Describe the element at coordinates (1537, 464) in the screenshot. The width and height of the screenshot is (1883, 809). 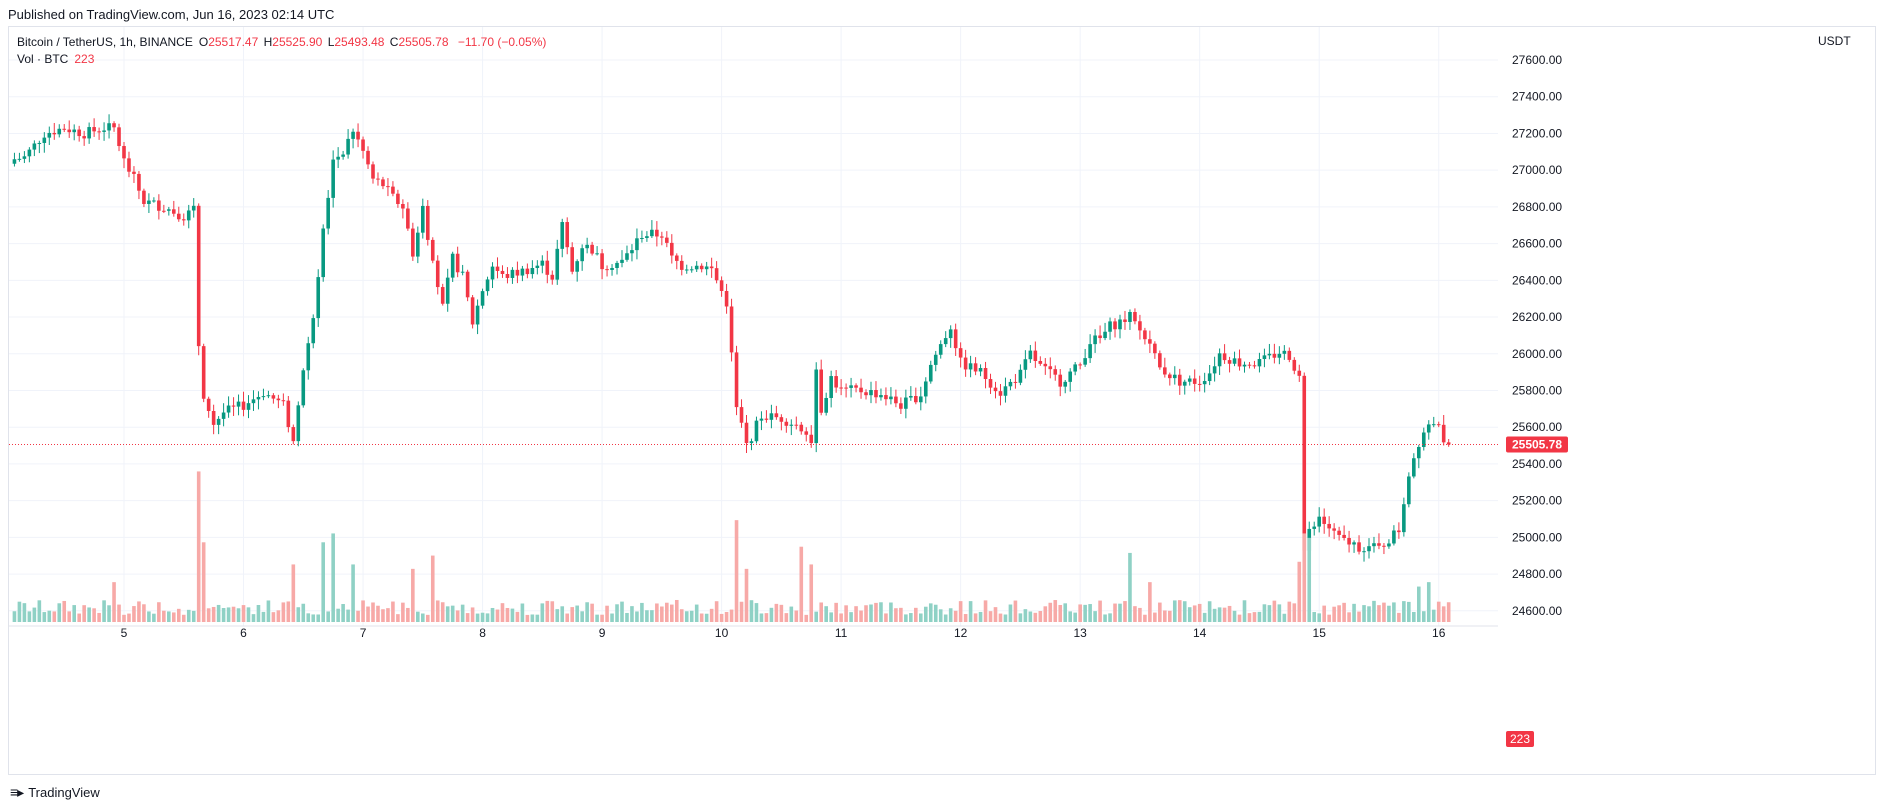
I see `y-tick-label: 25400.00` at that location.